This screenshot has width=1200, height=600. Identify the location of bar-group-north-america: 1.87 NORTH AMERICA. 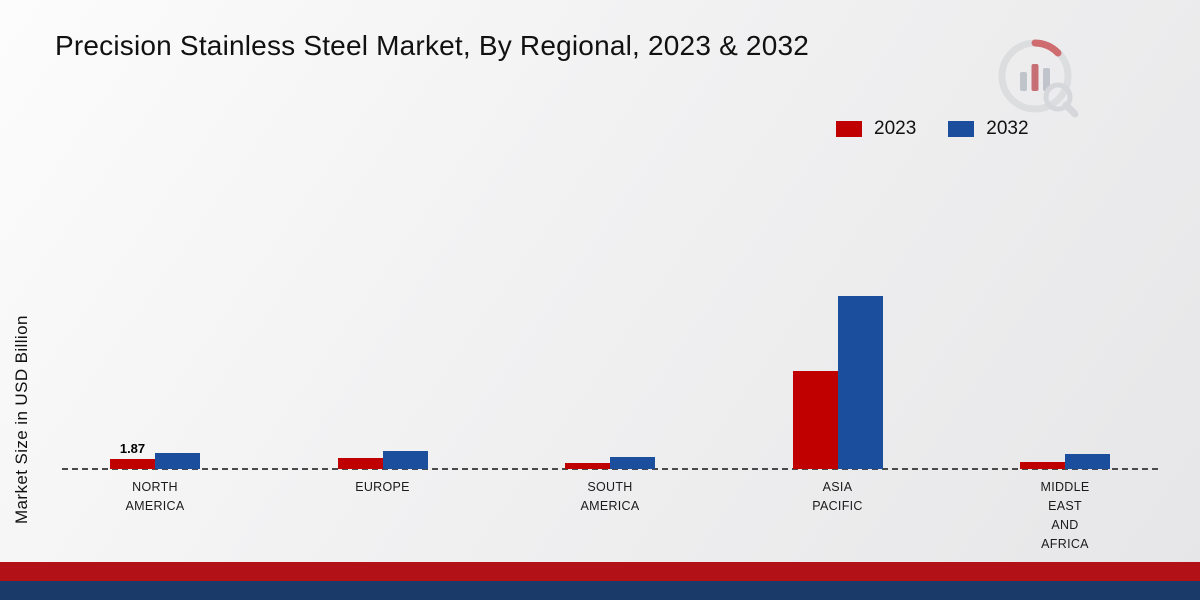
(155, 477).